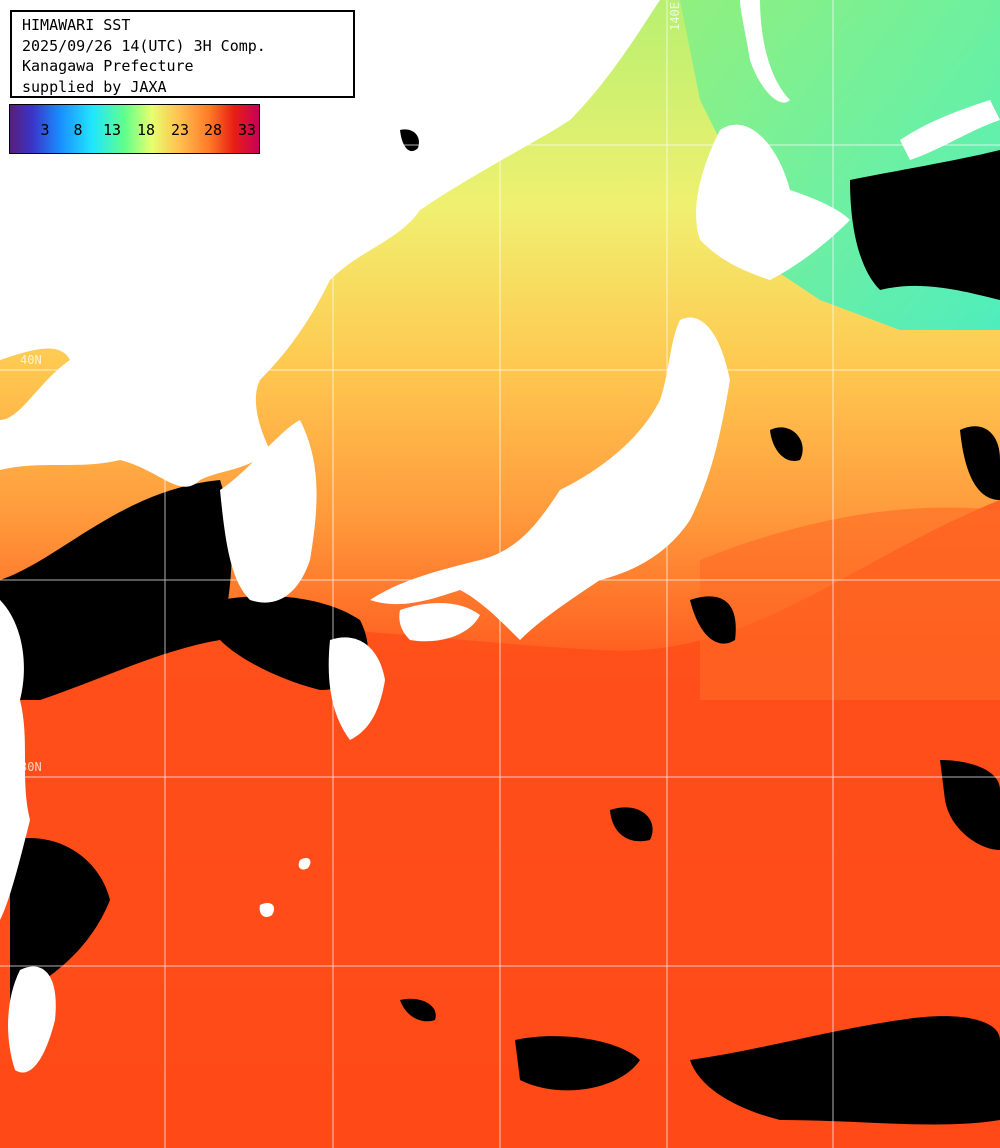  I want to click on china-coast, so click(15, 760).